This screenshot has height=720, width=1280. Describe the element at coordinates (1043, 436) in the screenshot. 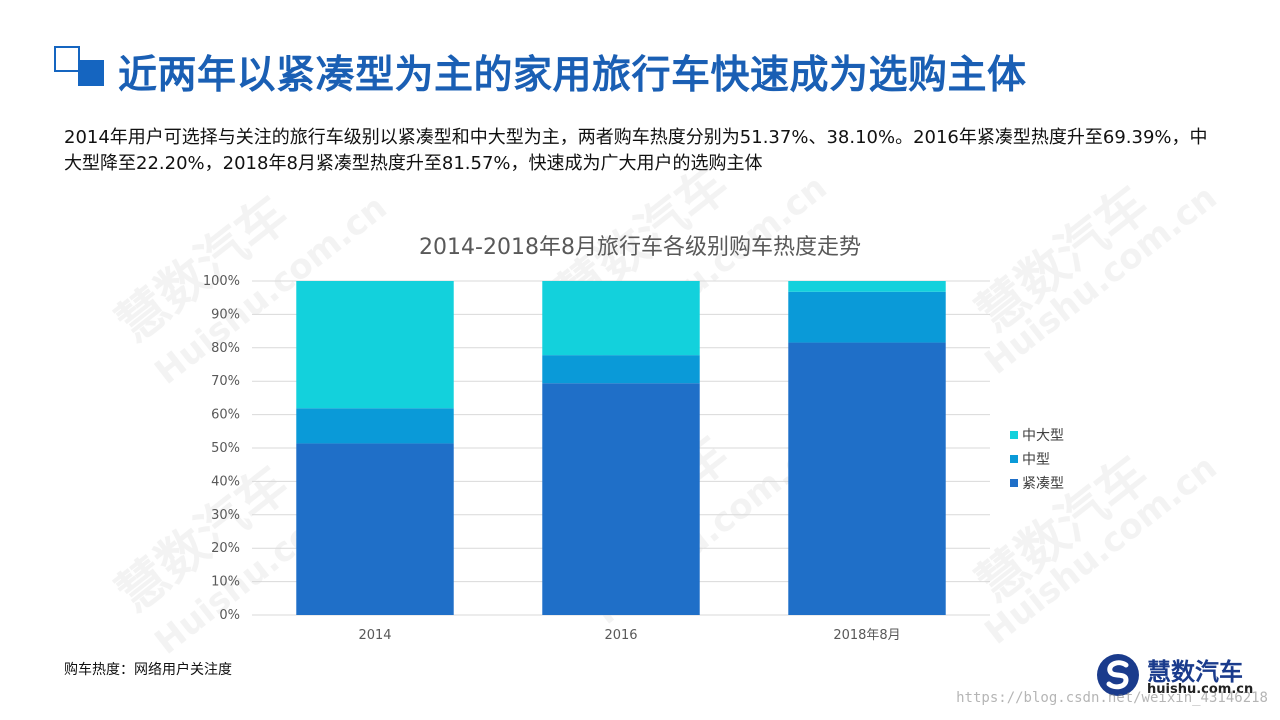

I see `legend-label: 中大型` at that location.